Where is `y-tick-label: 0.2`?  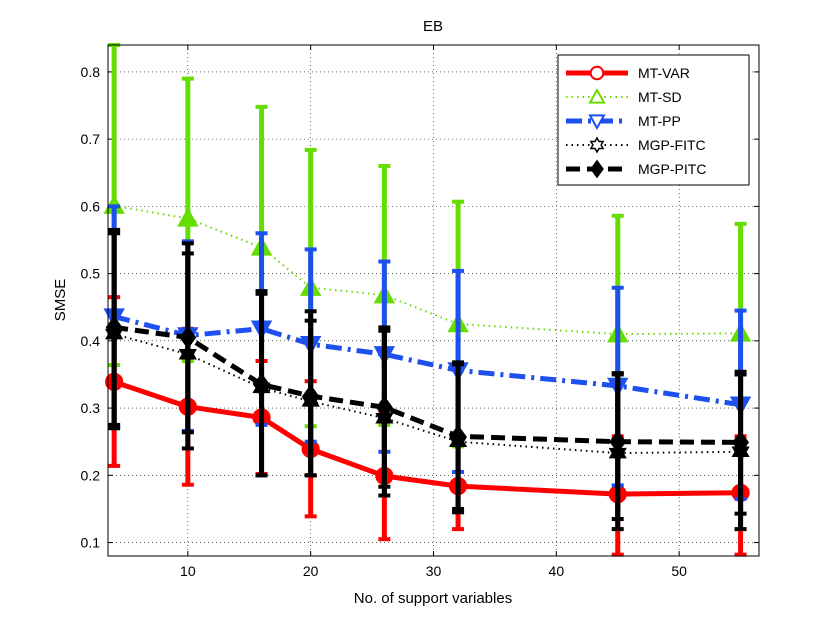 y-tick-label: 0.2 is located at coordinates (91, 475).